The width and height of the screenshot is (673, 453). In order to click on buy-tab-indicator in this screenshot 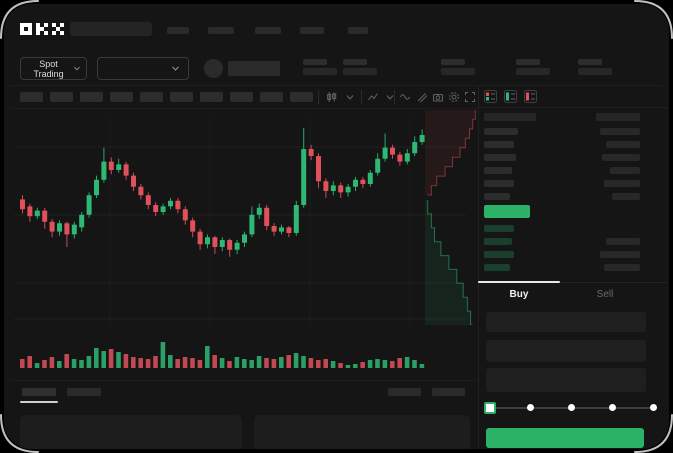, I will do `click(519, 282)`.